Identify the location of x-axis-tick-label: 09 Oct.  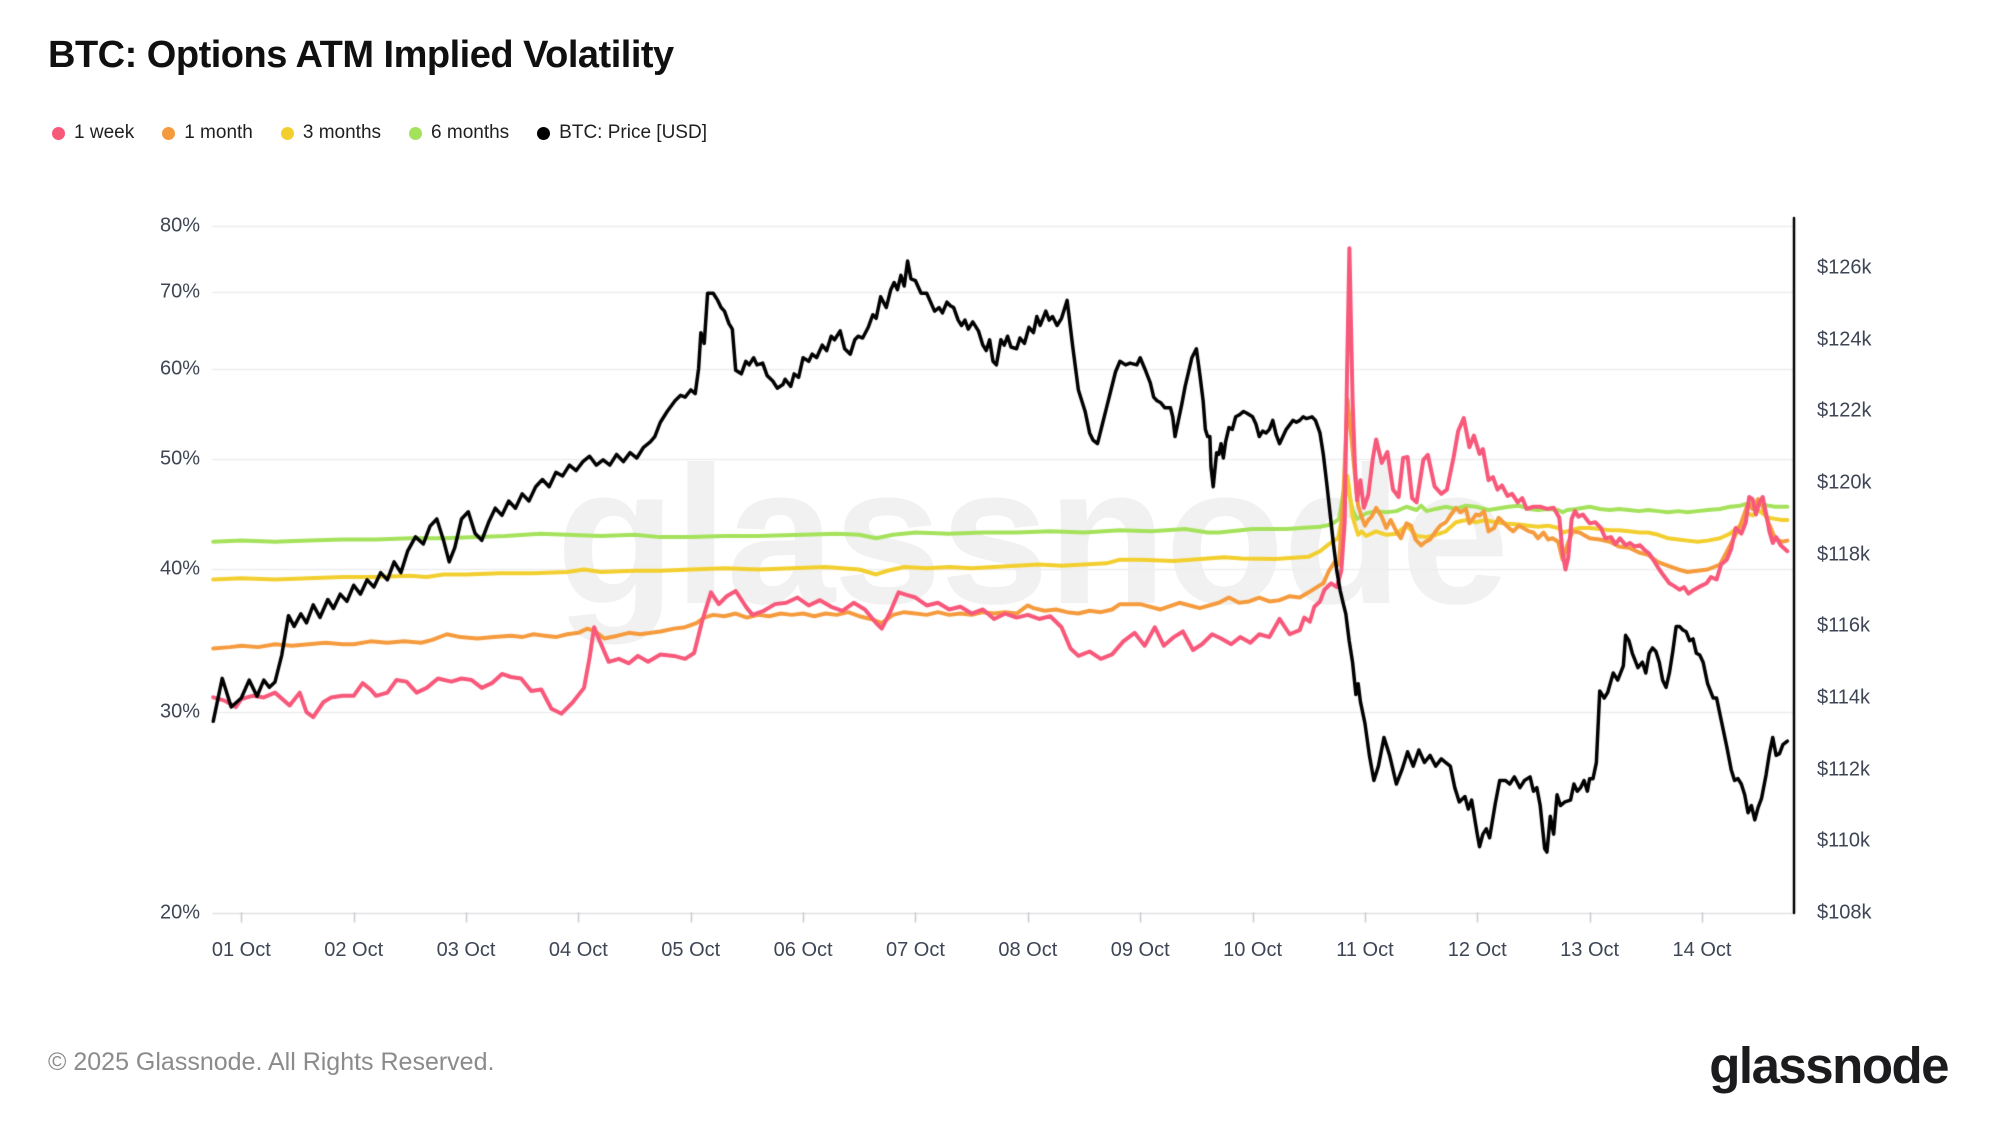
(1140, 950).